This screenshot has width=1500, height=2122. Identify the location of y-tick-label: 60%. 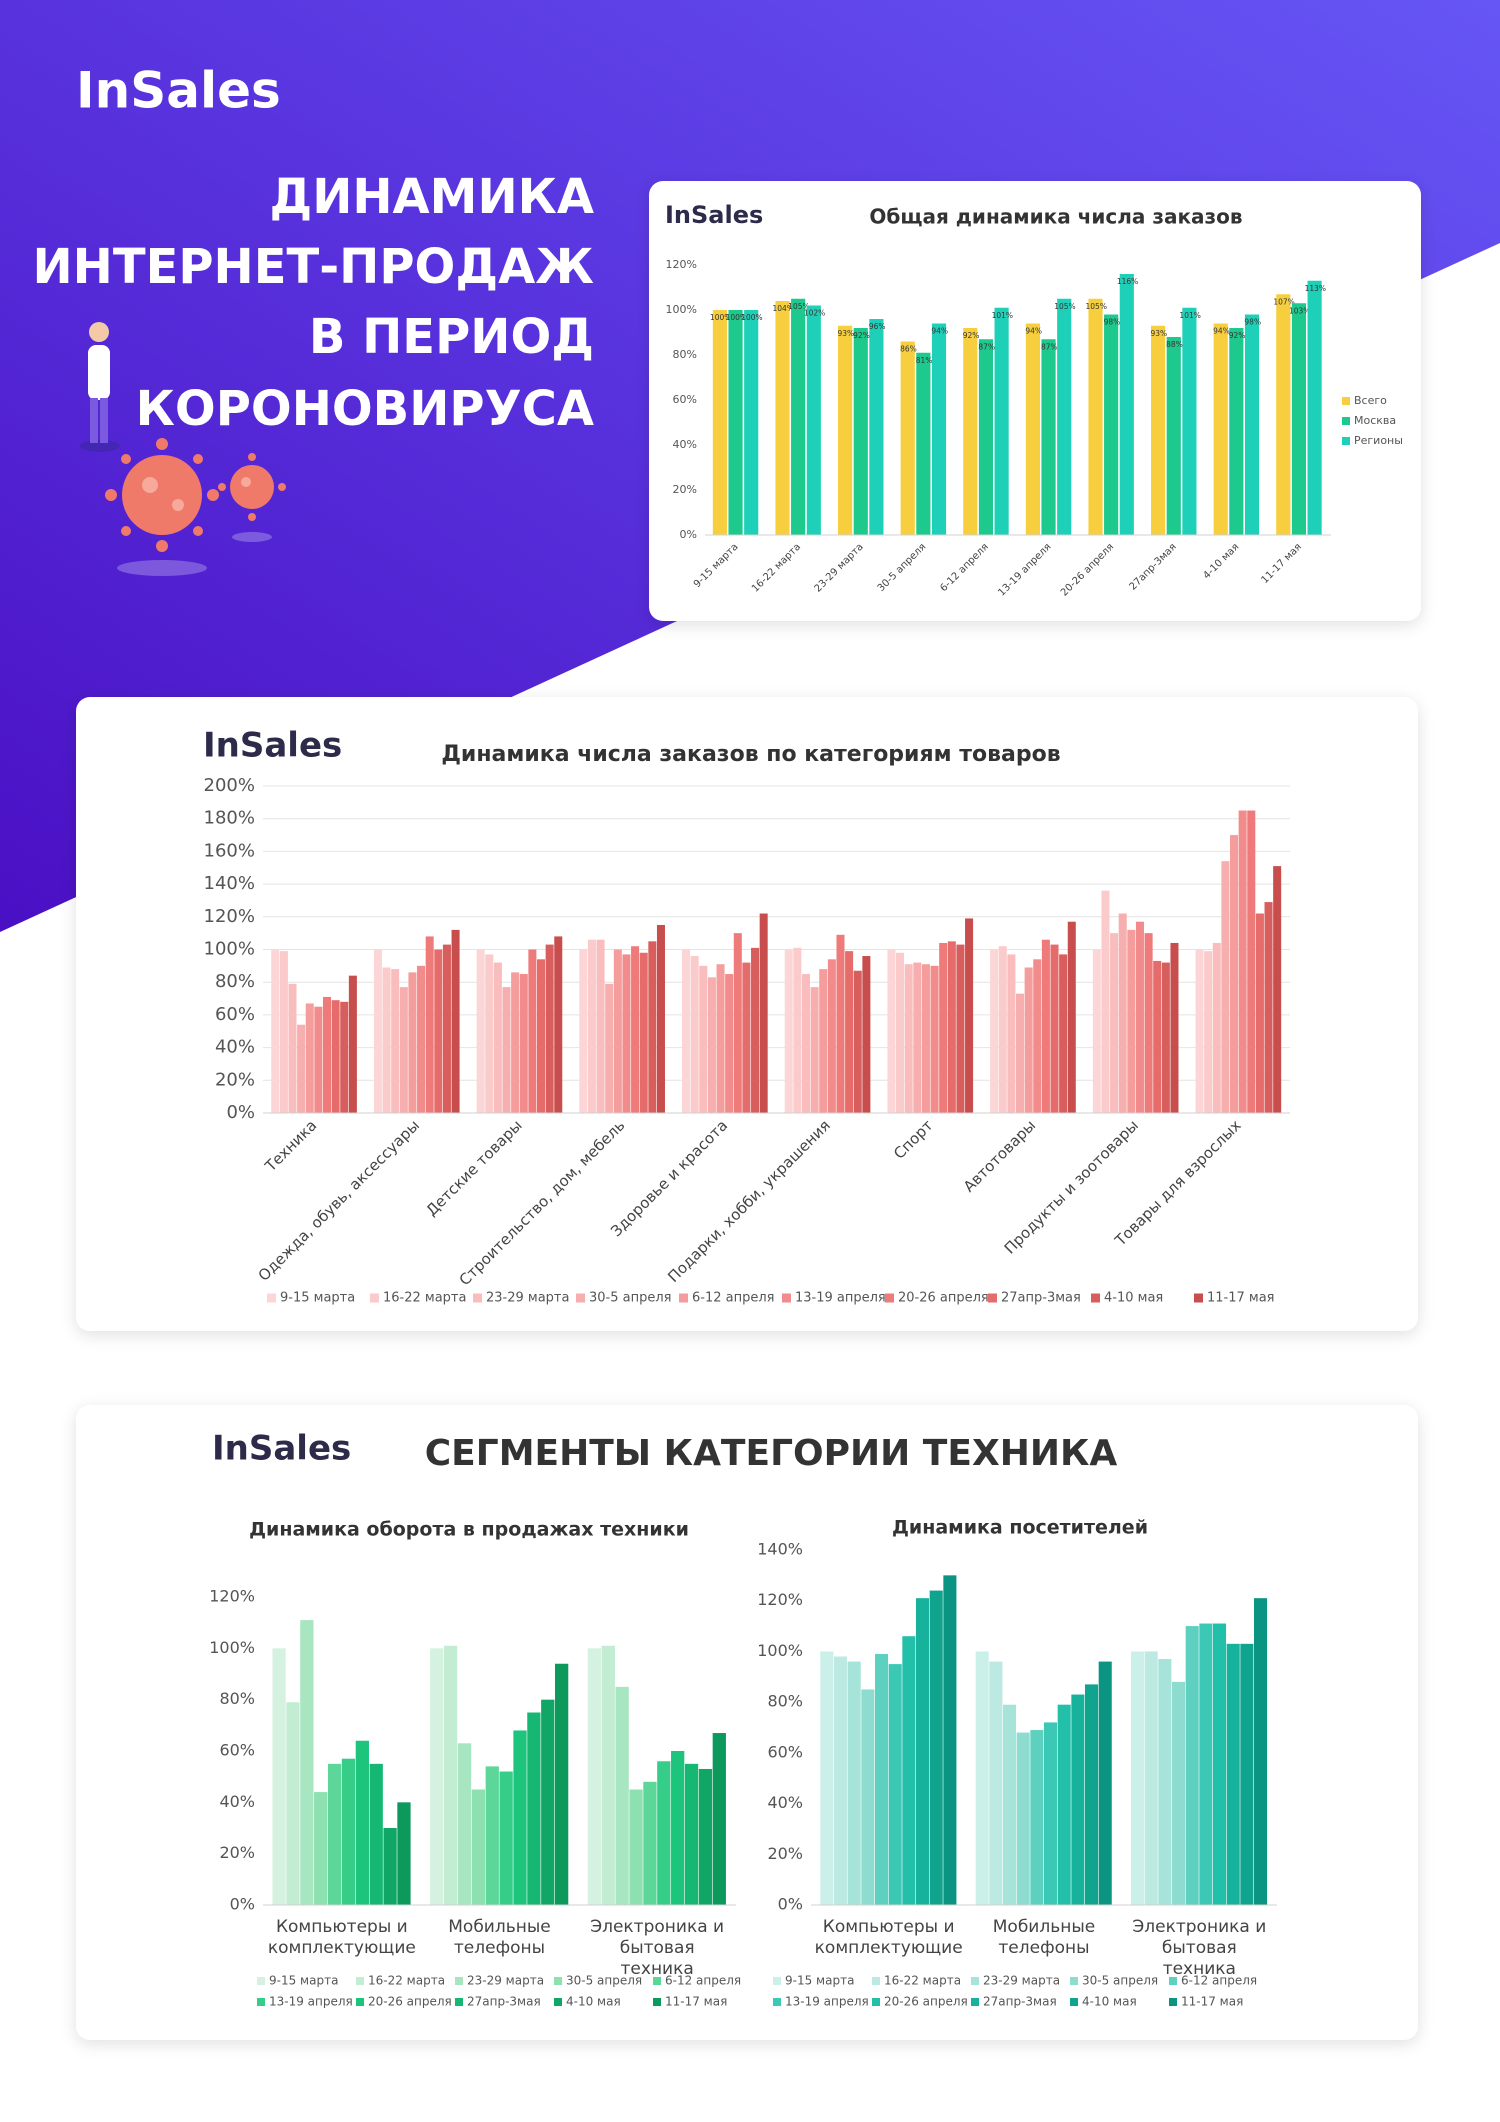
(685, 399).